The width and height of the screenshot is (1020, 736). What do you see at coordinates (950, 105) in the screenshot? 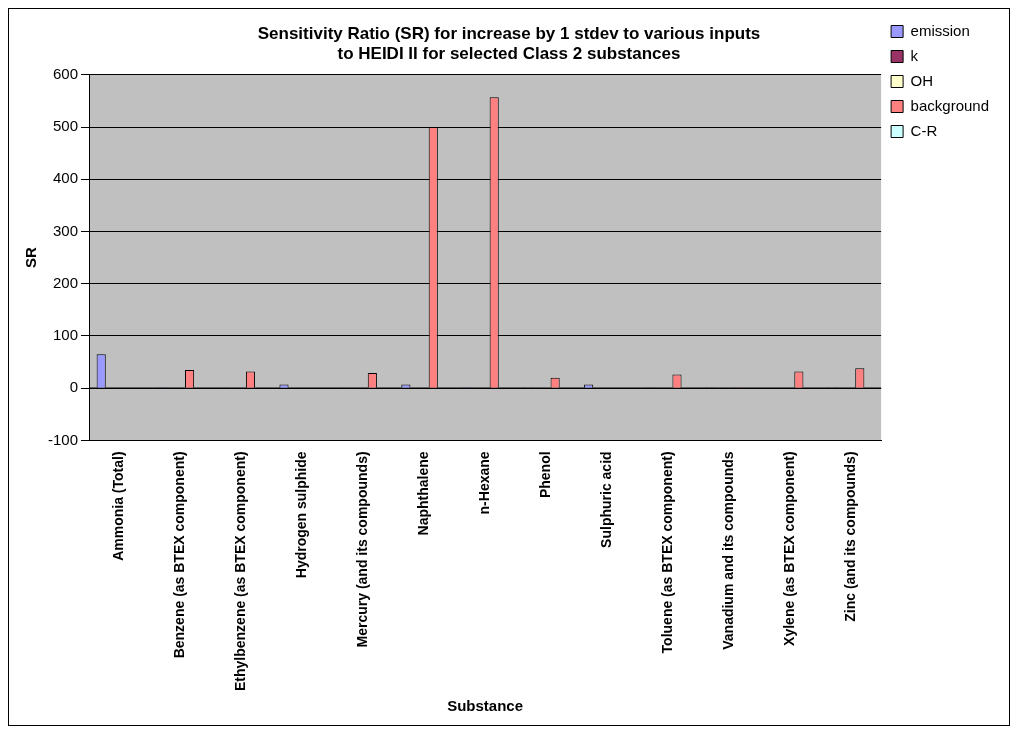
I see `legend-label: background` at bounding box center [950, 105].